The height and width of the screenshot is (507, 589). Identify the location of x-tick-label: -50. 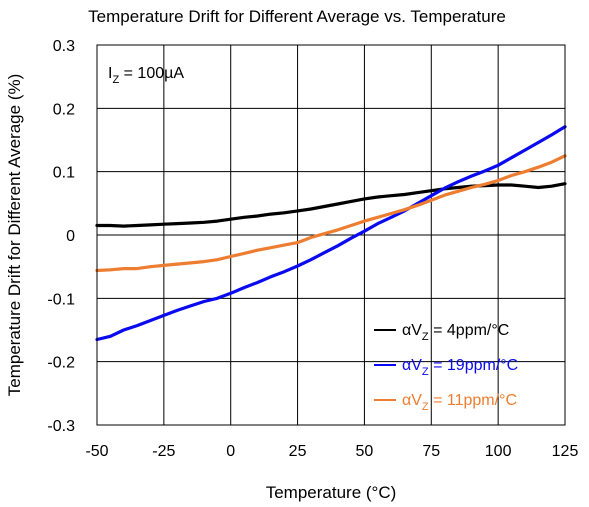
(96, 451).